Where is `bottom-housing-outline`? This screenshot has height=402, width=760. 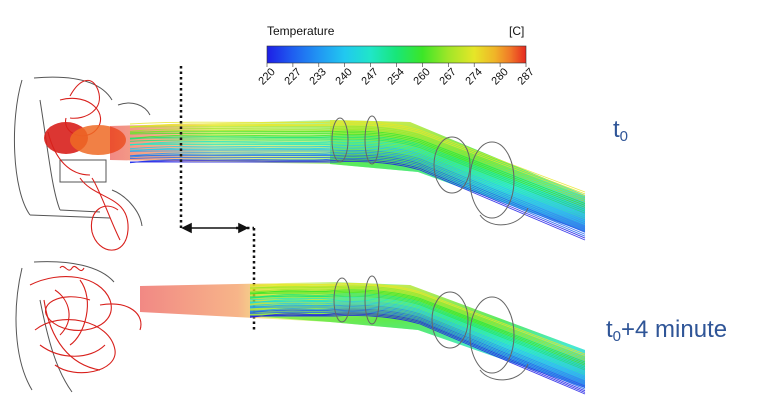
bottom-housing-outline is located at coordinates (65, 327).